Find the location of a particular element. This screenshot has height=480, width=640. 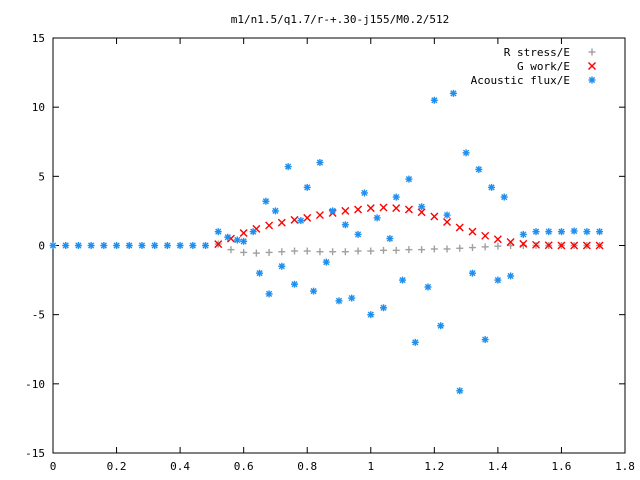

x-tick-label: 1.6 is located at coordinates (562, 466).